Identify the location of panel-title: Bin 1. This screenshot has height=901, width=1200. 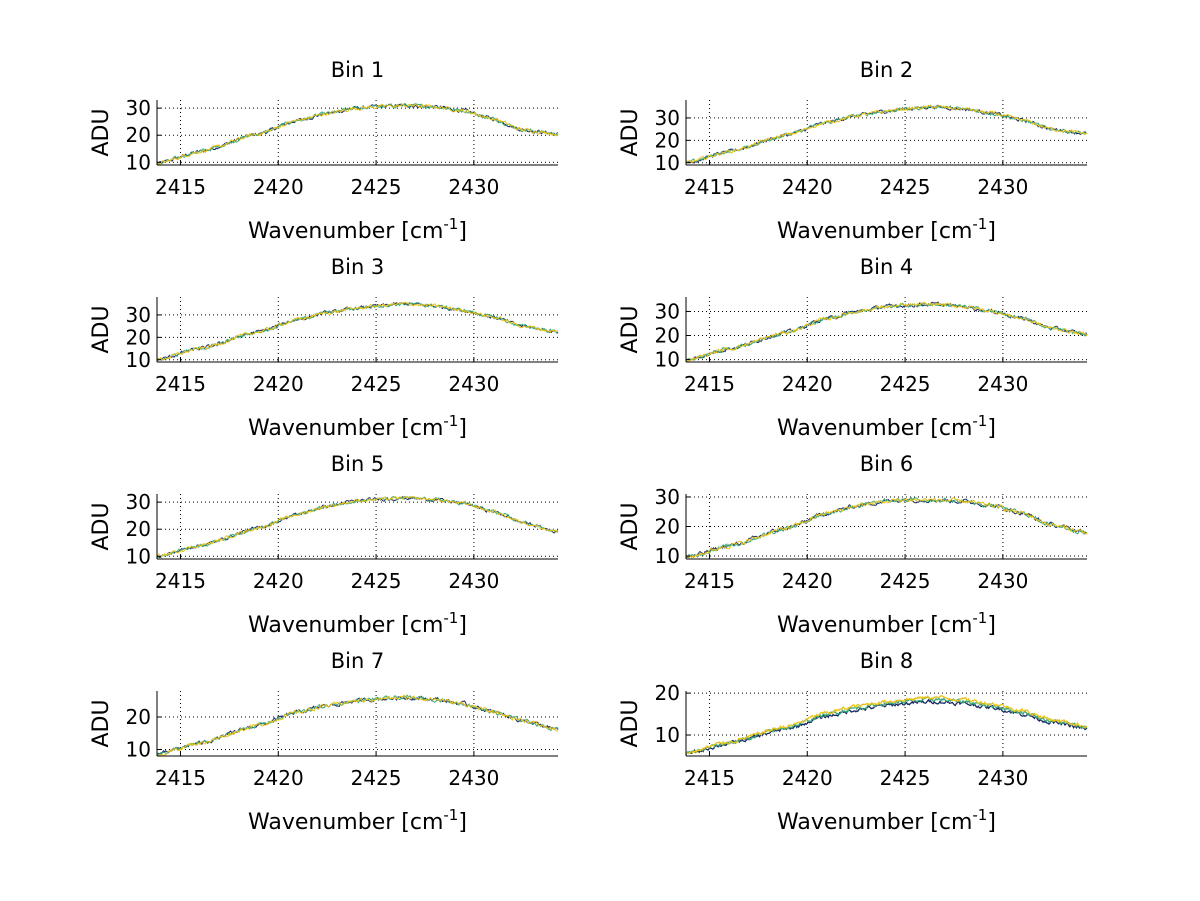
(358, 70).